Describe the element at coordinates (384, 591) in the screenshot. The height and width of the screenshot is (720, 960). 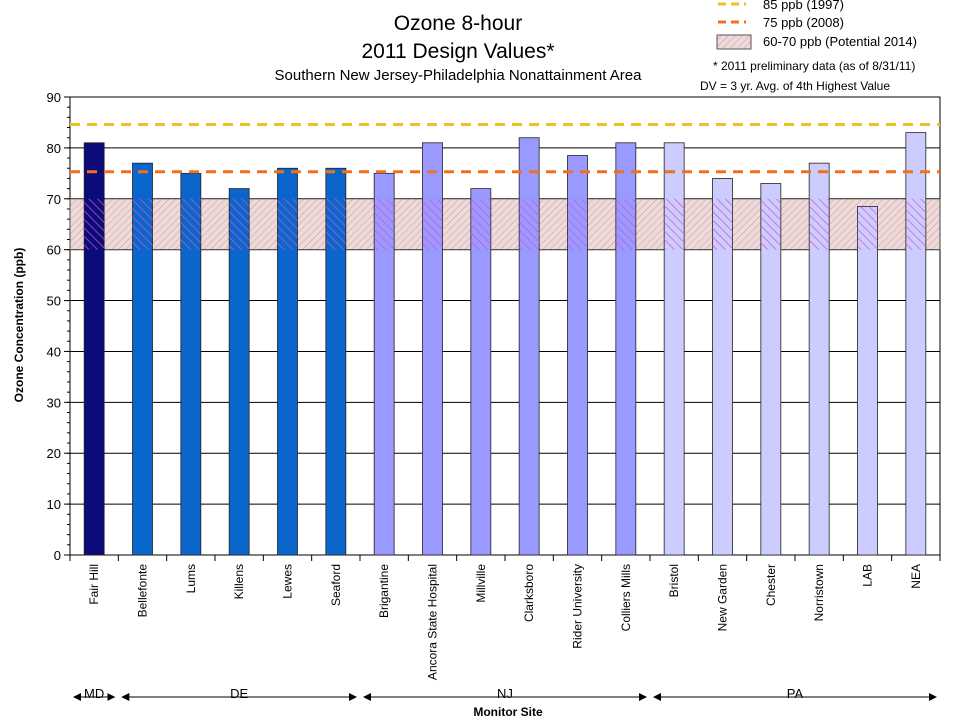
I see `x-category-label: Brigantine` at that location.